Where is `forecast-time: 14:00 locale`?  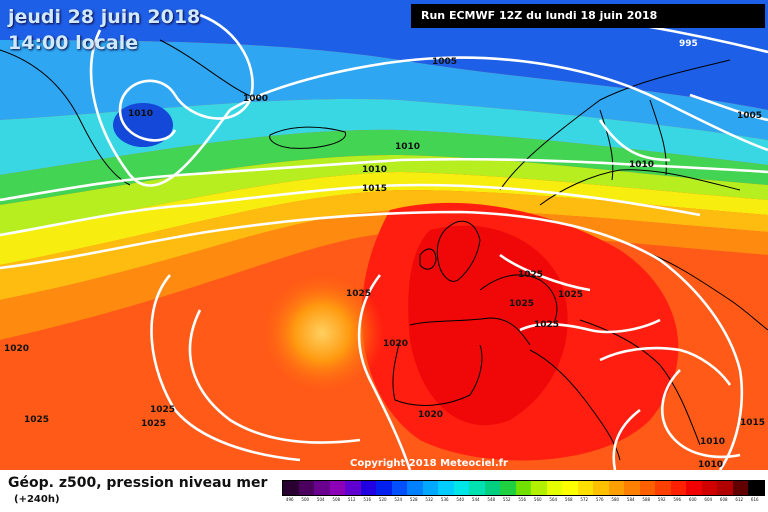 forecast-time: 14:00 locale is located at coordinates (73, 43).